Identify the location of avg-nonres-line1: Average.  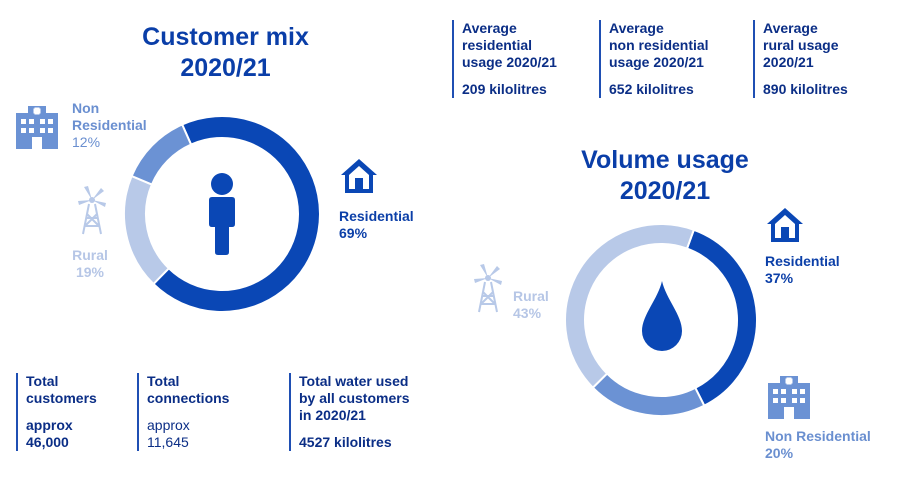
(636, 28).